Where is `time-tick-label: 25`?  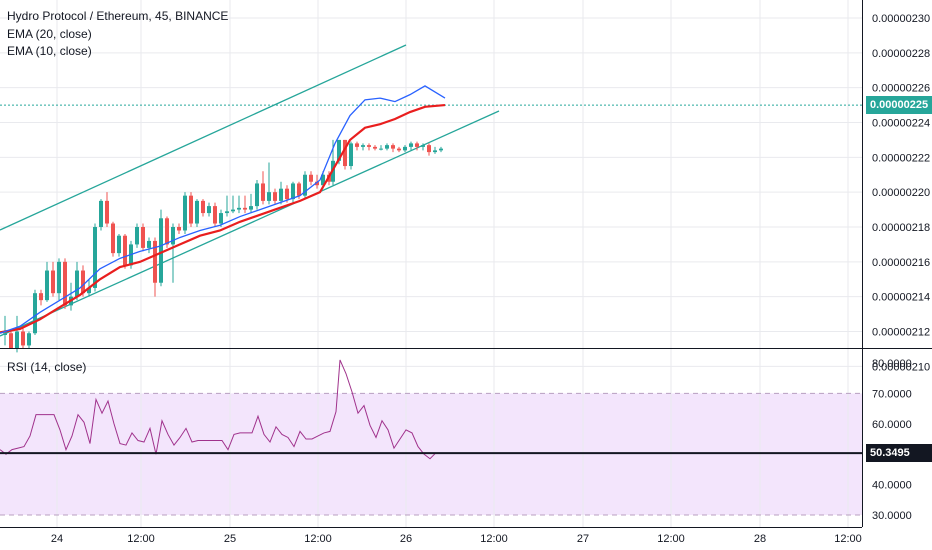
time-tick-label: 25 is located at coordinates (230, 539).